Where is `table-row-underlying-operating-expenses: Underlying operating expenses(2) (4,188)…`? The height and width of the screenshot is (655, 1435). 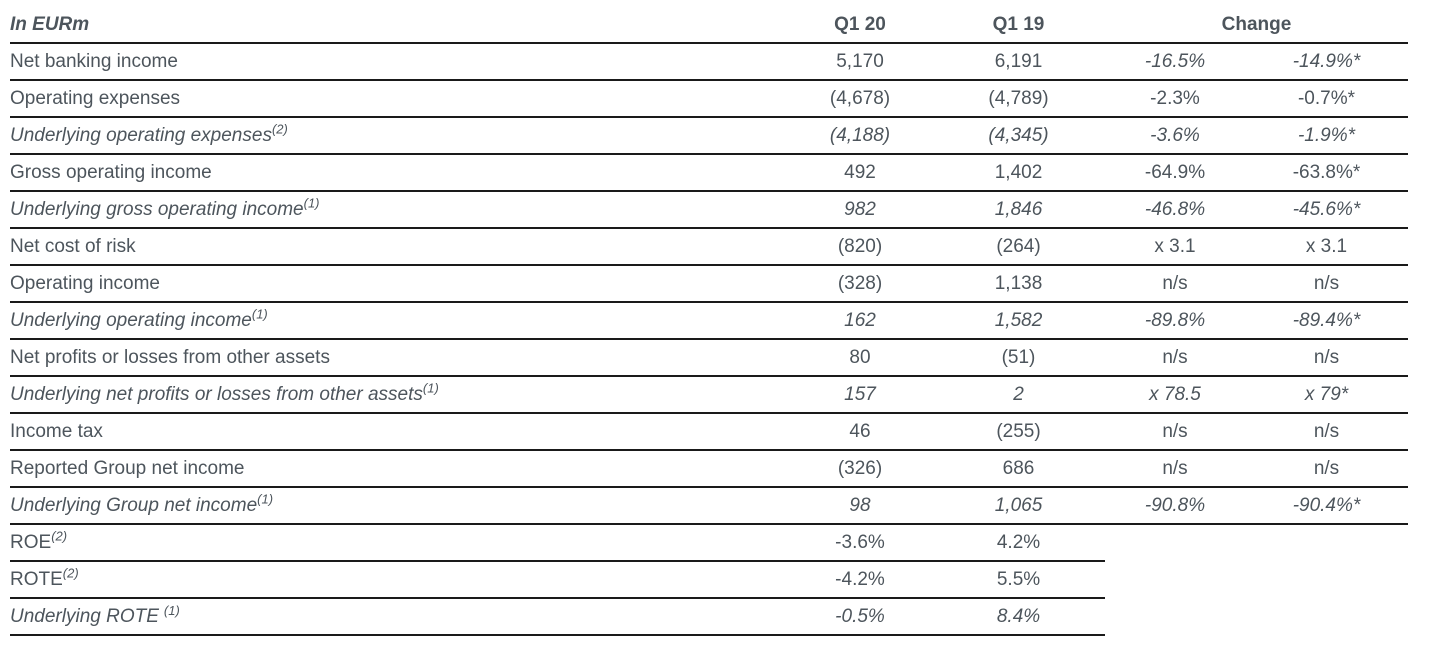
table-row-underlying-operating-expenses: Underlying operating expenses(2) (4,188)… is located at coordinates (709, 136).